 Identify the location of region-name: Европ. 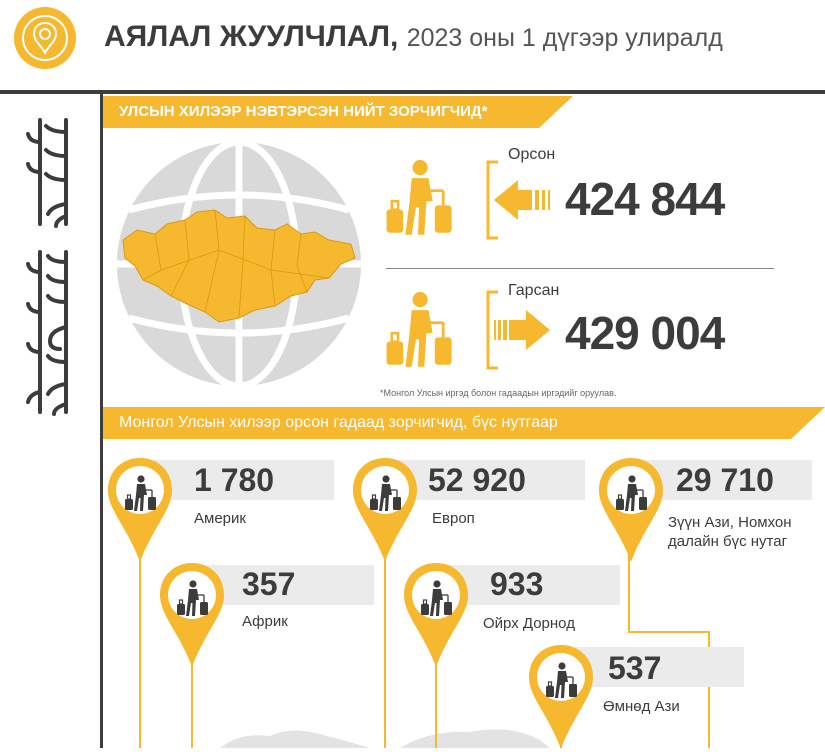
(453, 518).